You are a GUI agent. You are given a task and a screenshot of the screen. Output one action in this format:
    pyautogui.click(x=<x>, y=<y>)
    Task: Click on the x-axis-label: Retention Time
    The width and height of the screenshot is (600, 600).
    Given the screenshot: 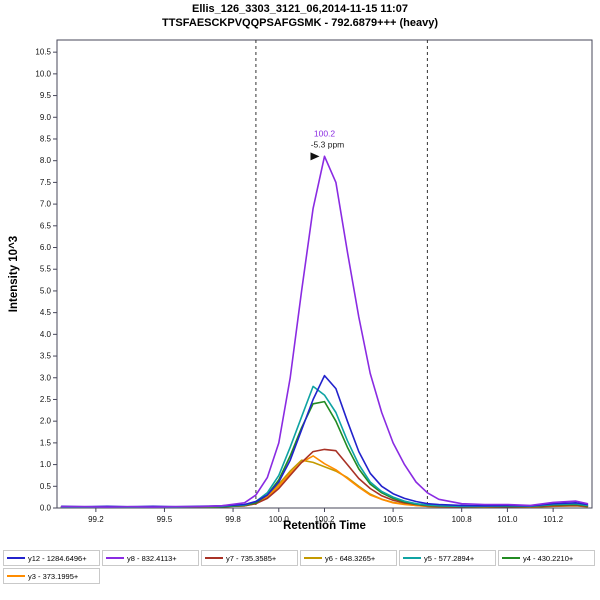 What is the action you would take?
    pyautogui.click(x=324, y=526)
    